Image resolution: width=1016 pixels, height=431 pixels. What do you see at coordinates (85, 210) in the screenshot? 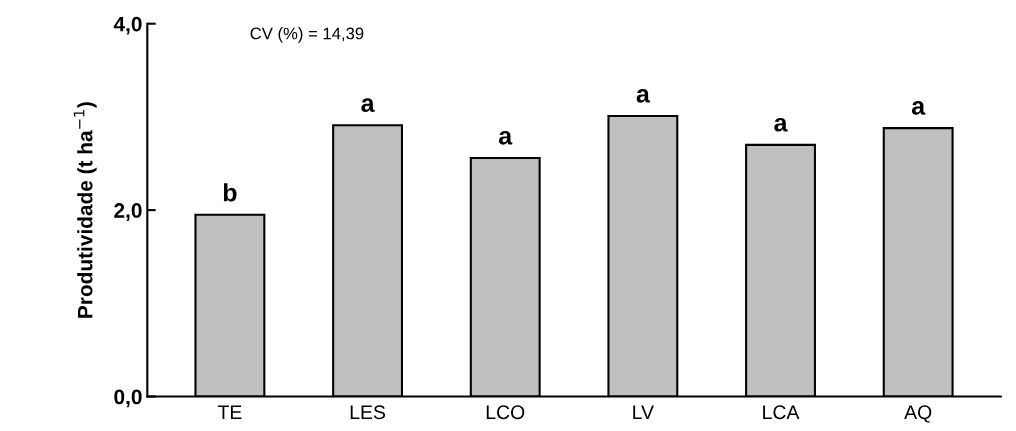
I see `y-axis-title: Produtividade (t ha$^{−1}$)` at bounding box center [85, 210].